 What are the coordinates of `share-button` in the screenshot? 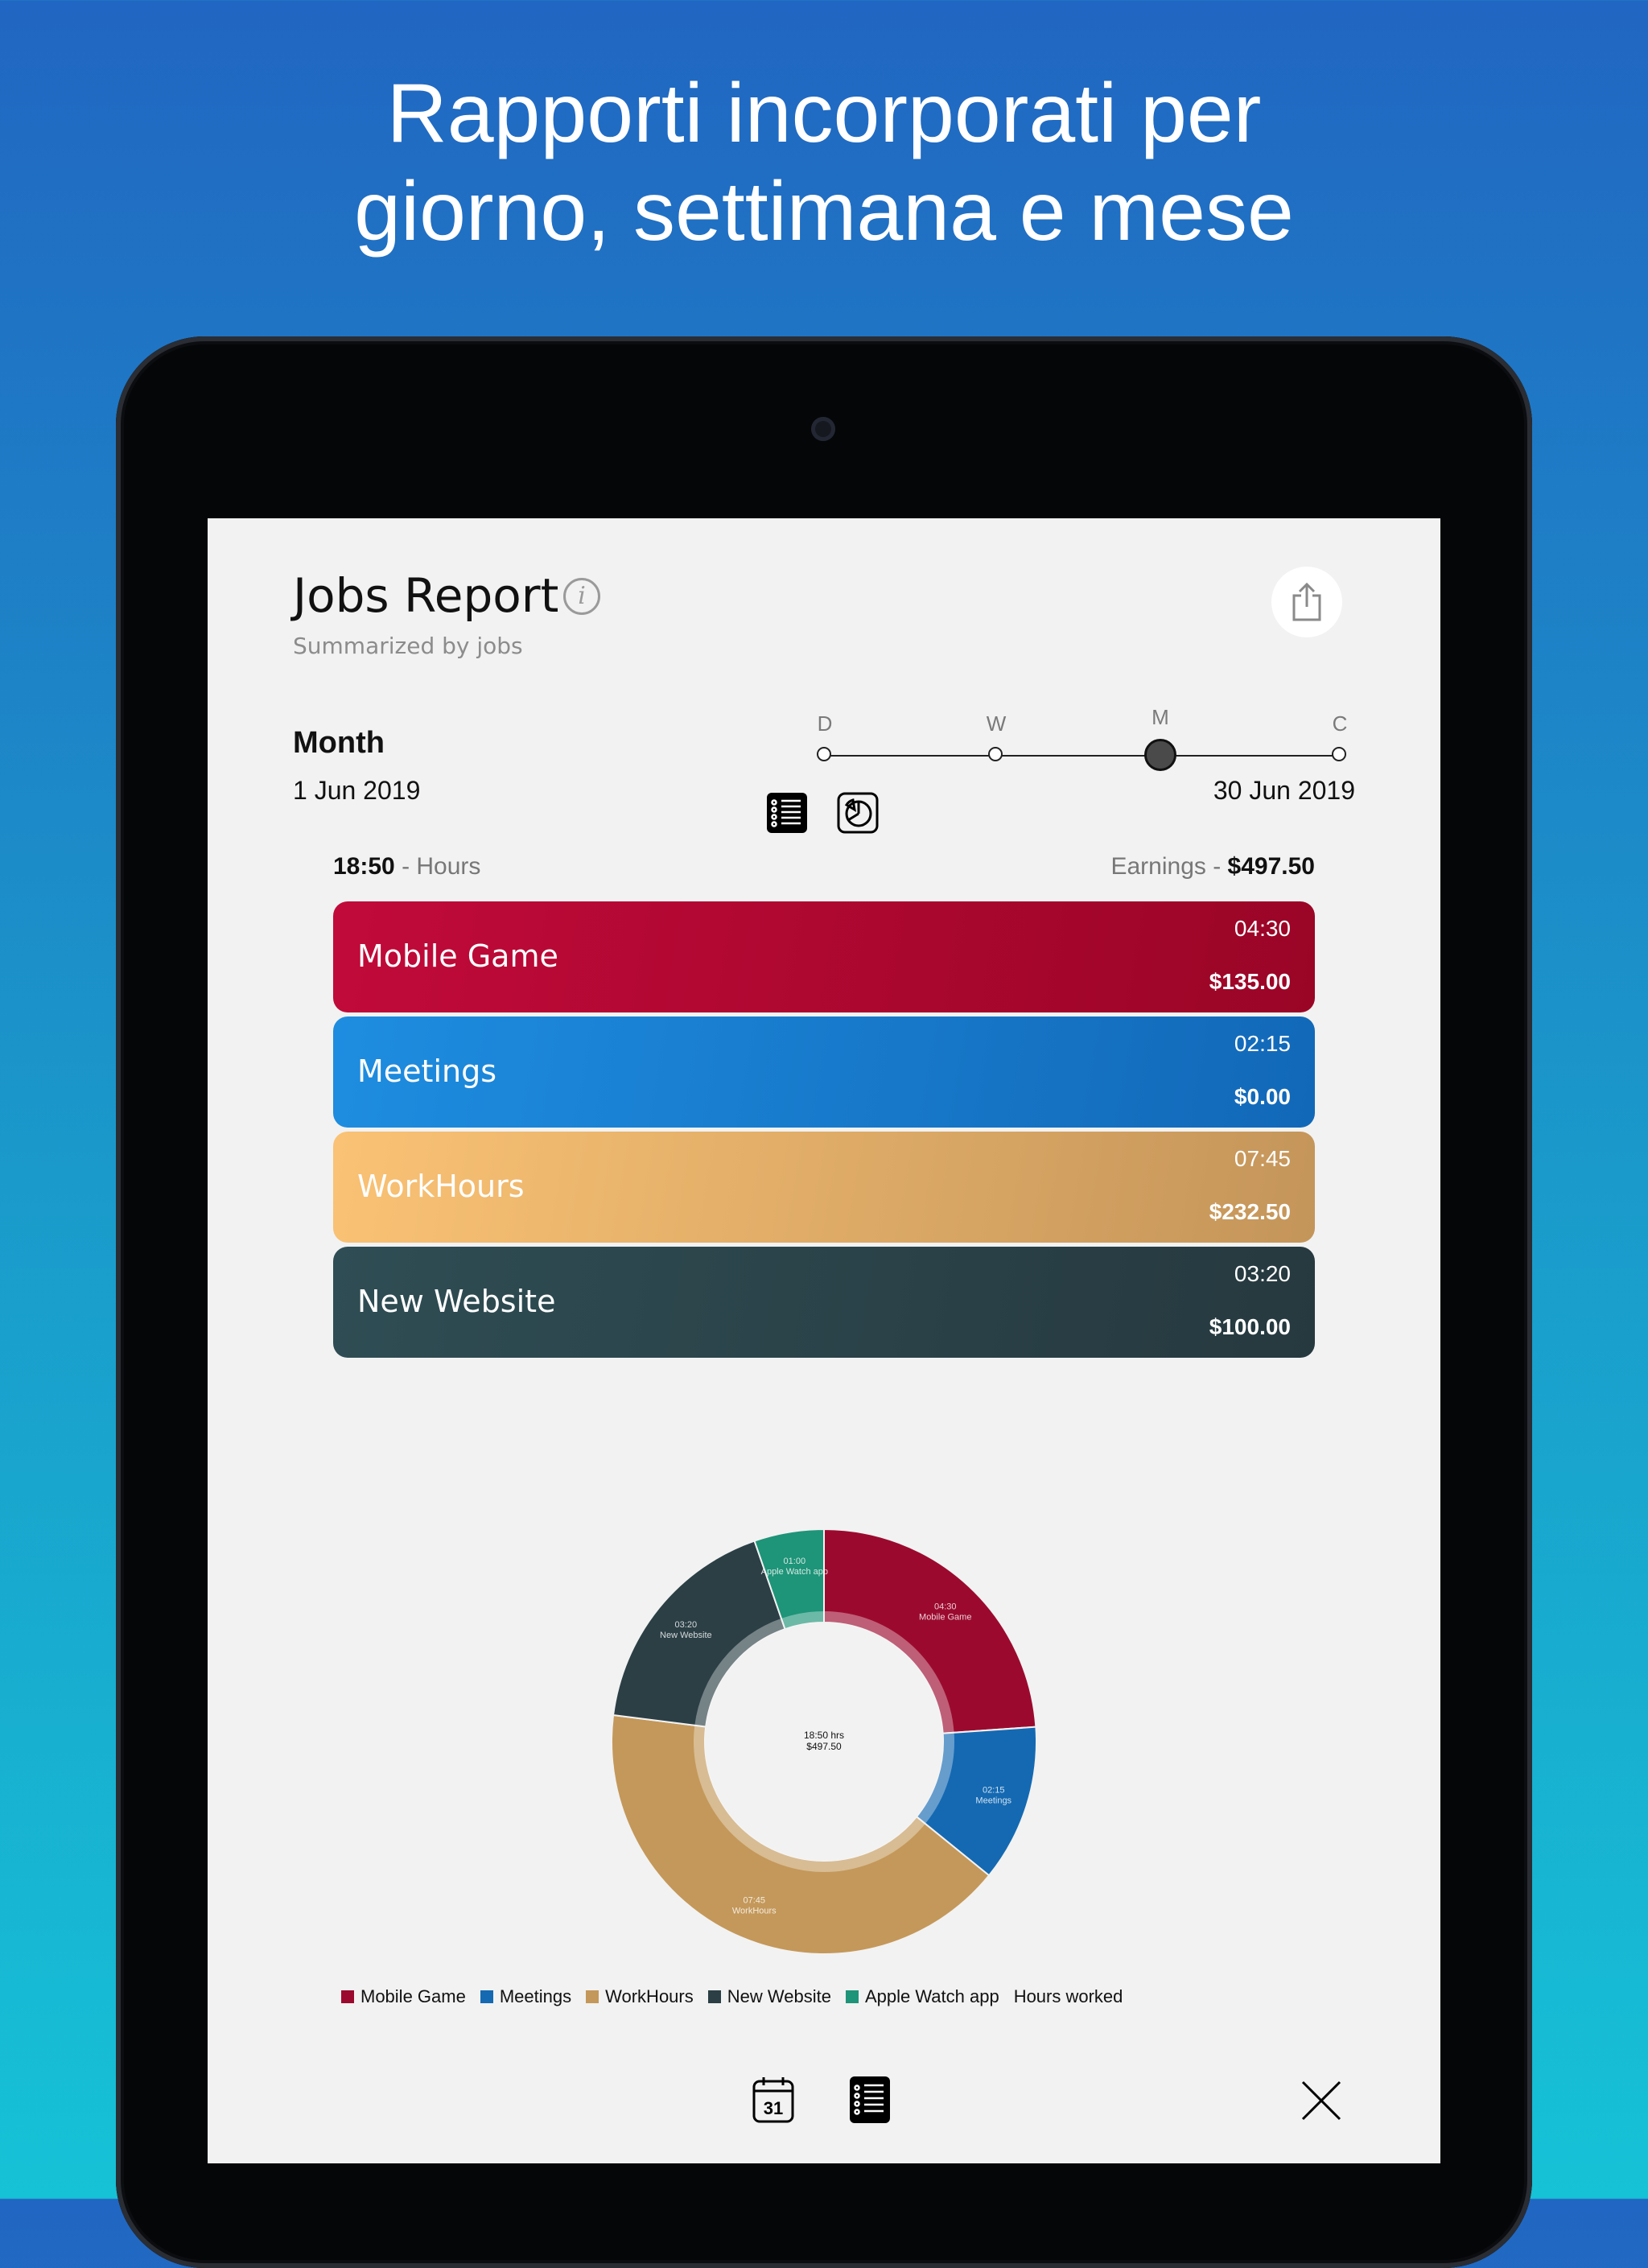 It's located at (1306, 602).